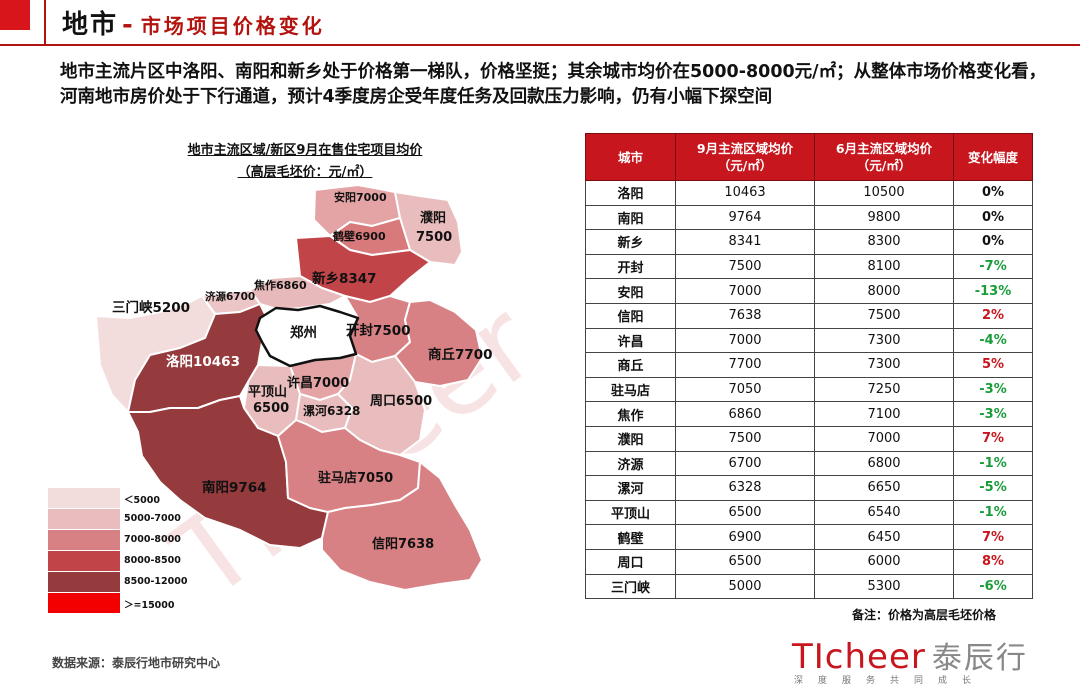  Describe the element at coordinates (745, 537) in the screenshot. I see `cell-sep-price: 6900` at that location.